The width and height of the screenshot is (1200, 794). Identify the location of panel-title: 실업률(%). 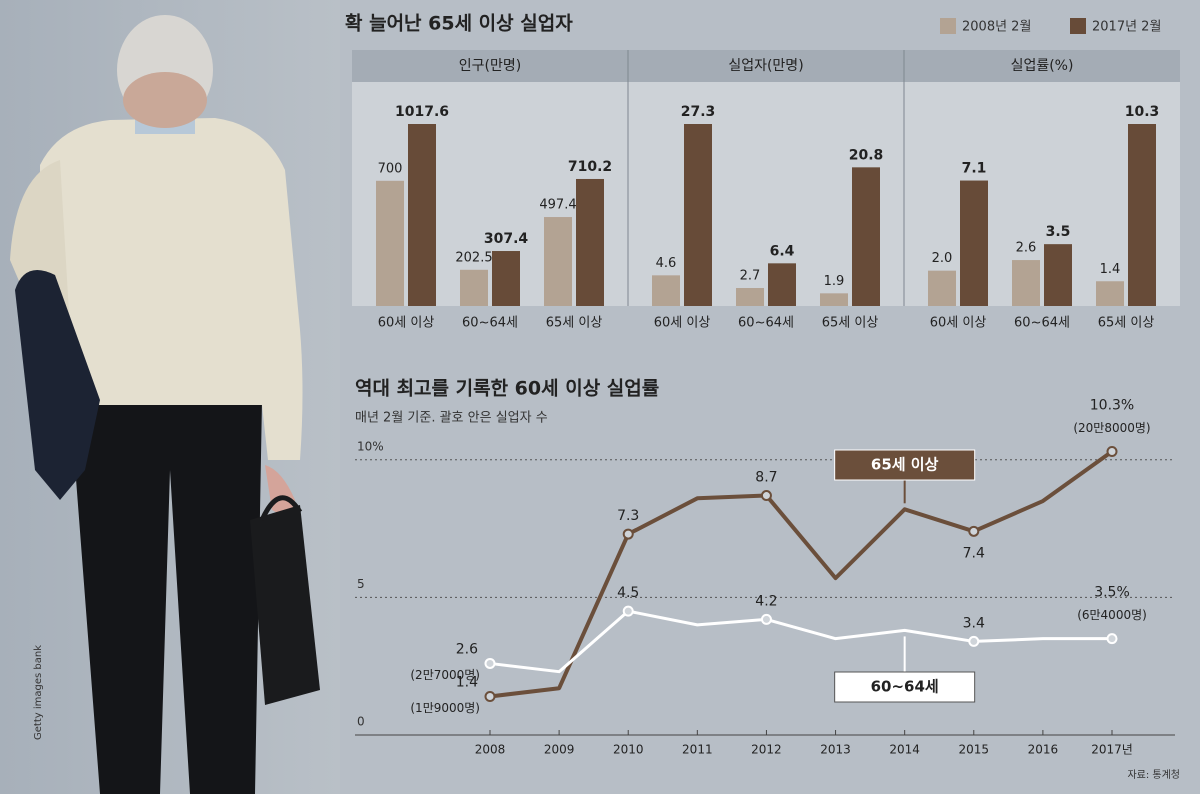
(1042, 66).